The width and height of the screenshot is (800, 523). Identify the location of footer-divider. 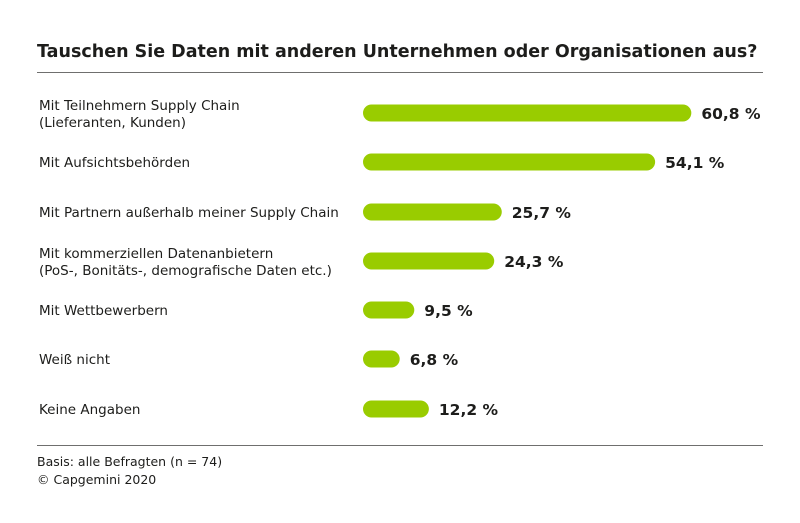
(400, 445).